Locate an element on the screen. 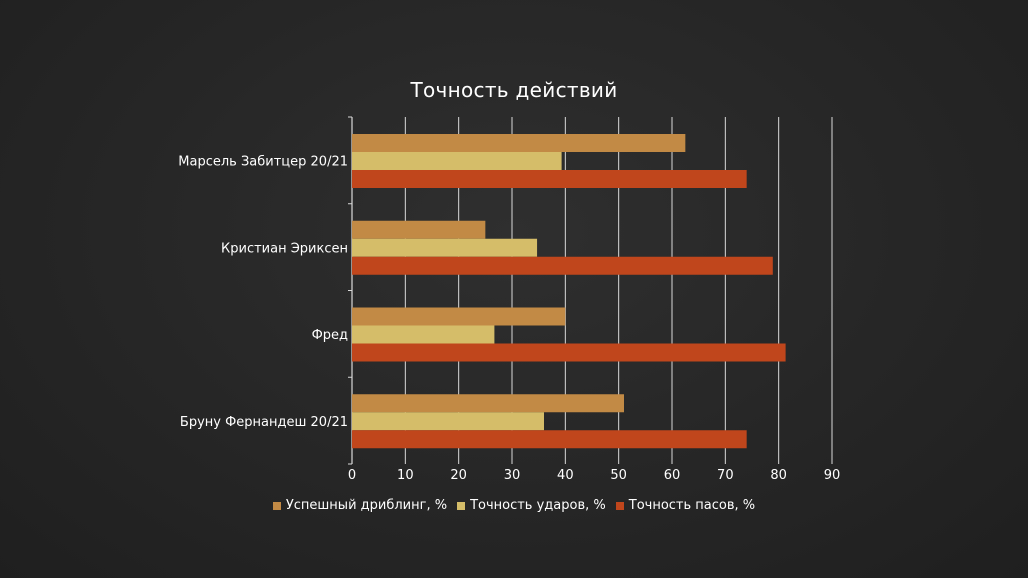 This screenshot has height=578, width=1028. legend-item-shots: Точность ударов, % is located at coordinates (531, 505).